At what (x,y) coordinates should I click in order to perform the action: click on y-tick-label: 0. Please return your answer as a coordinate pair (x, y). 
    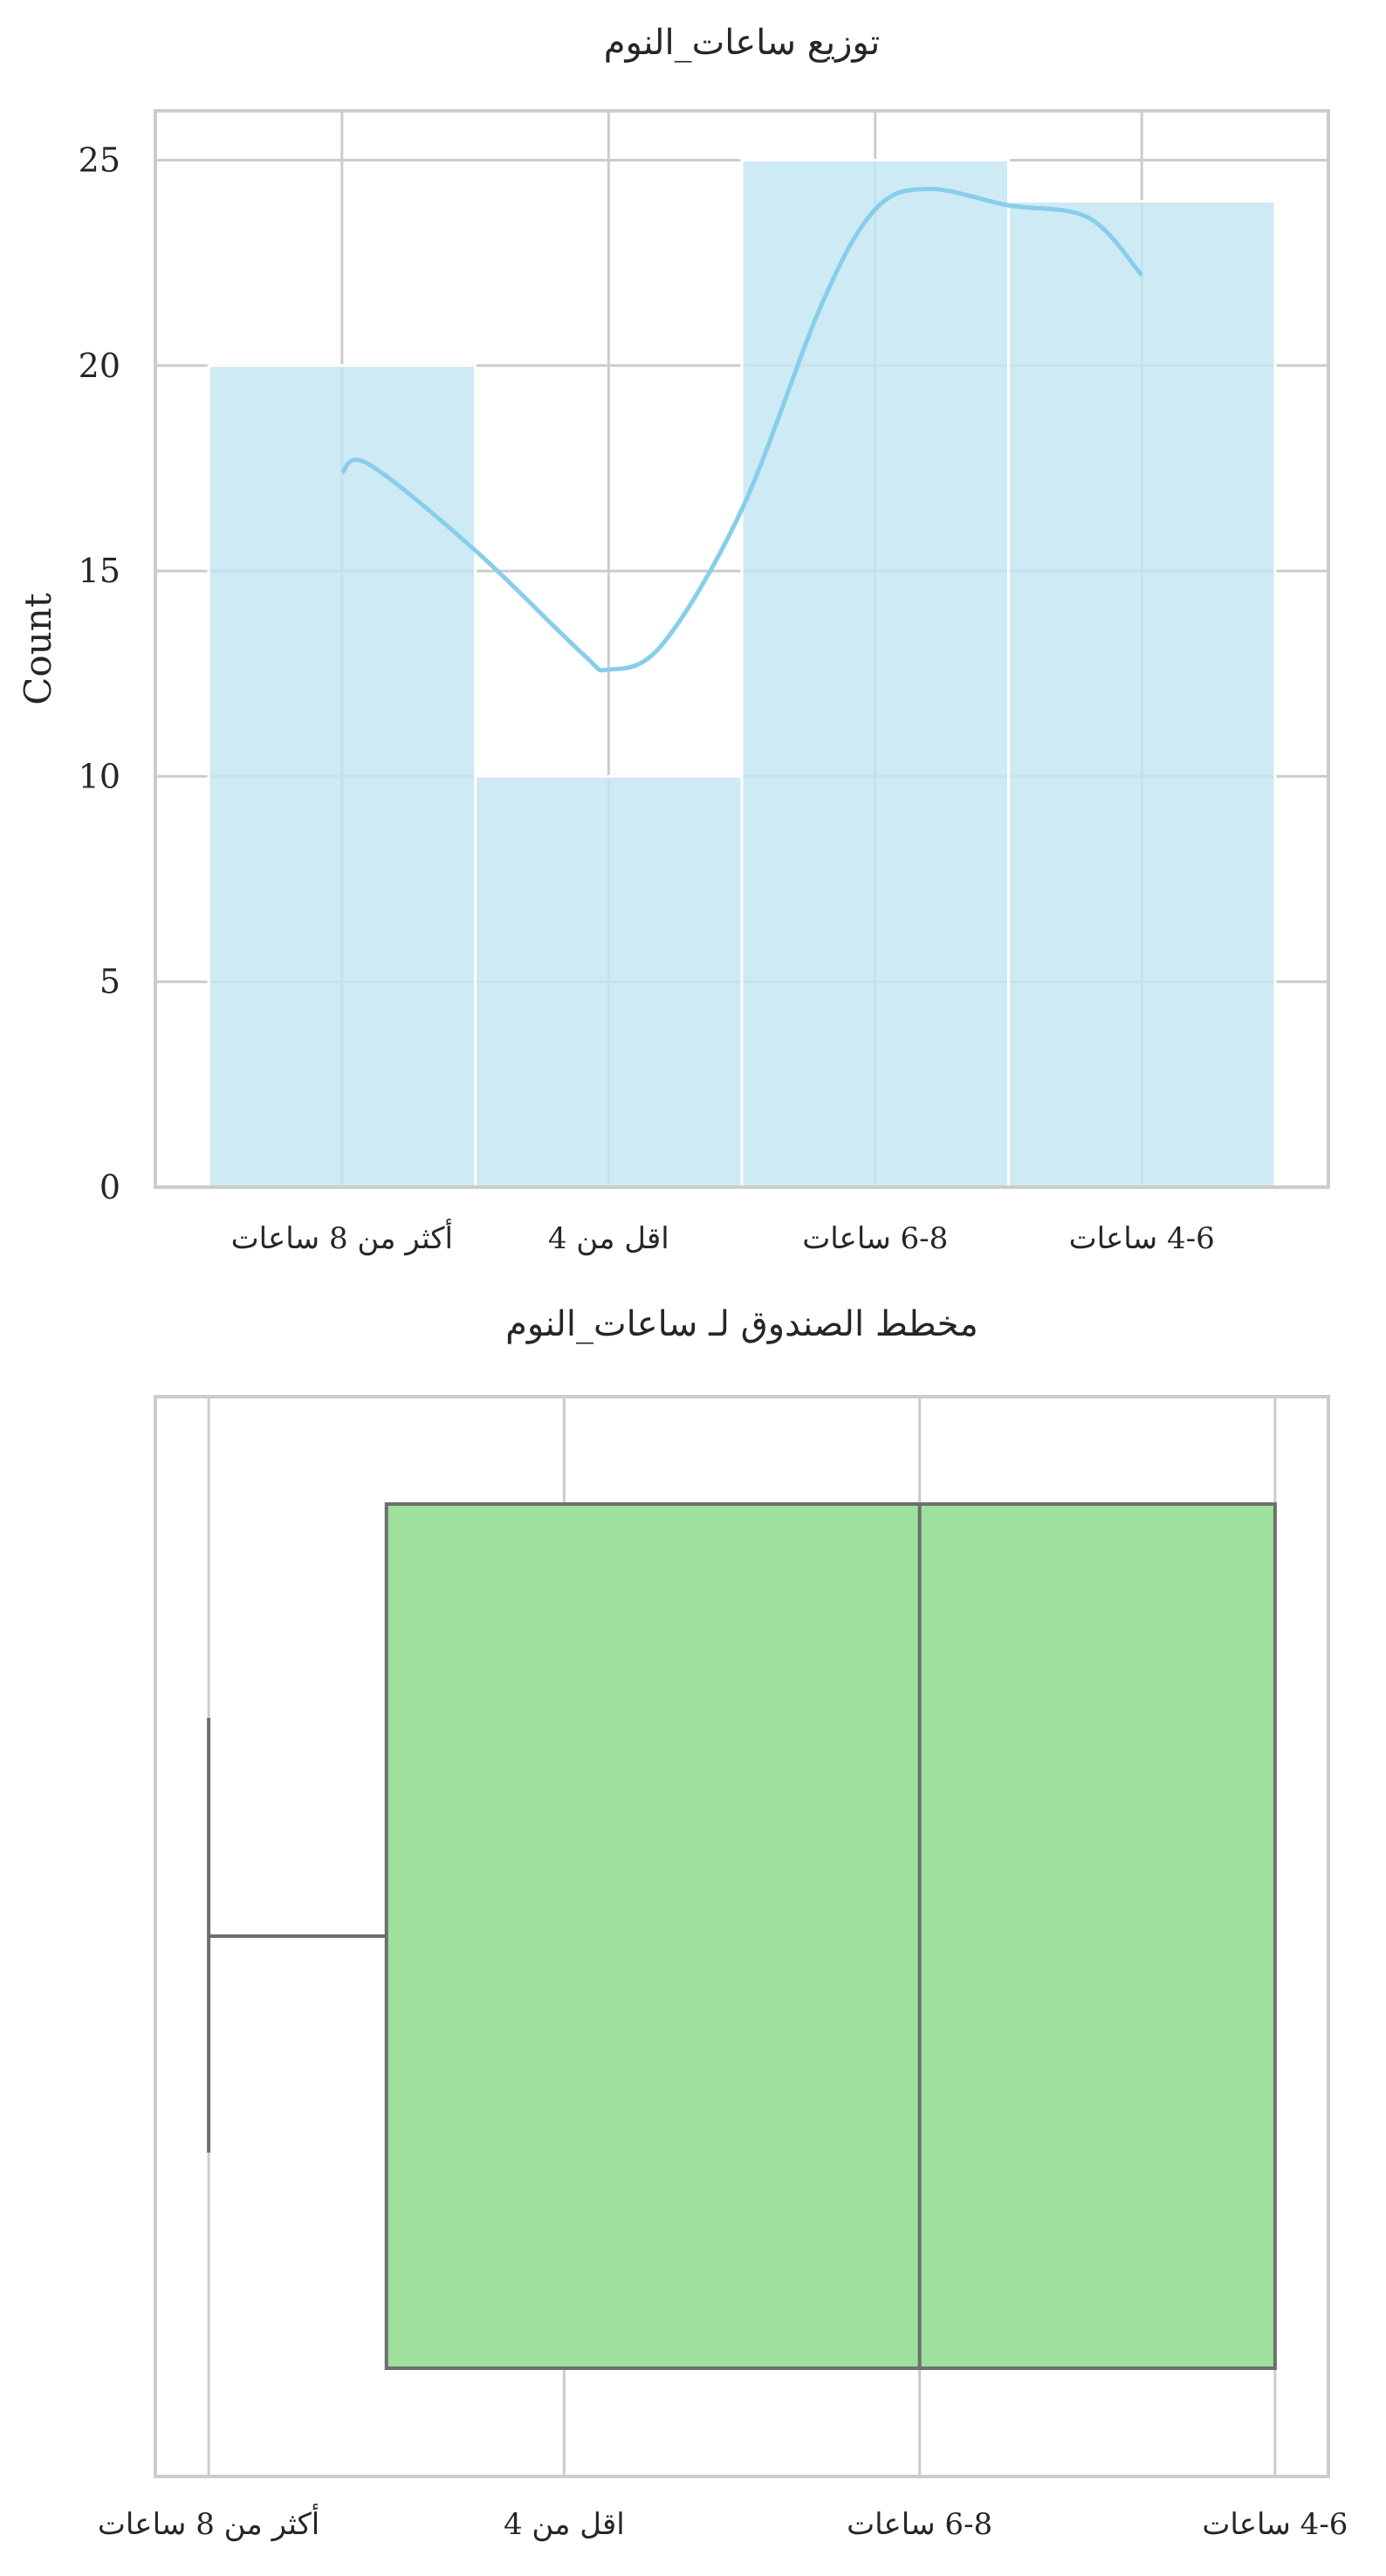
    Looking at the image, I should click on (109, 1187).